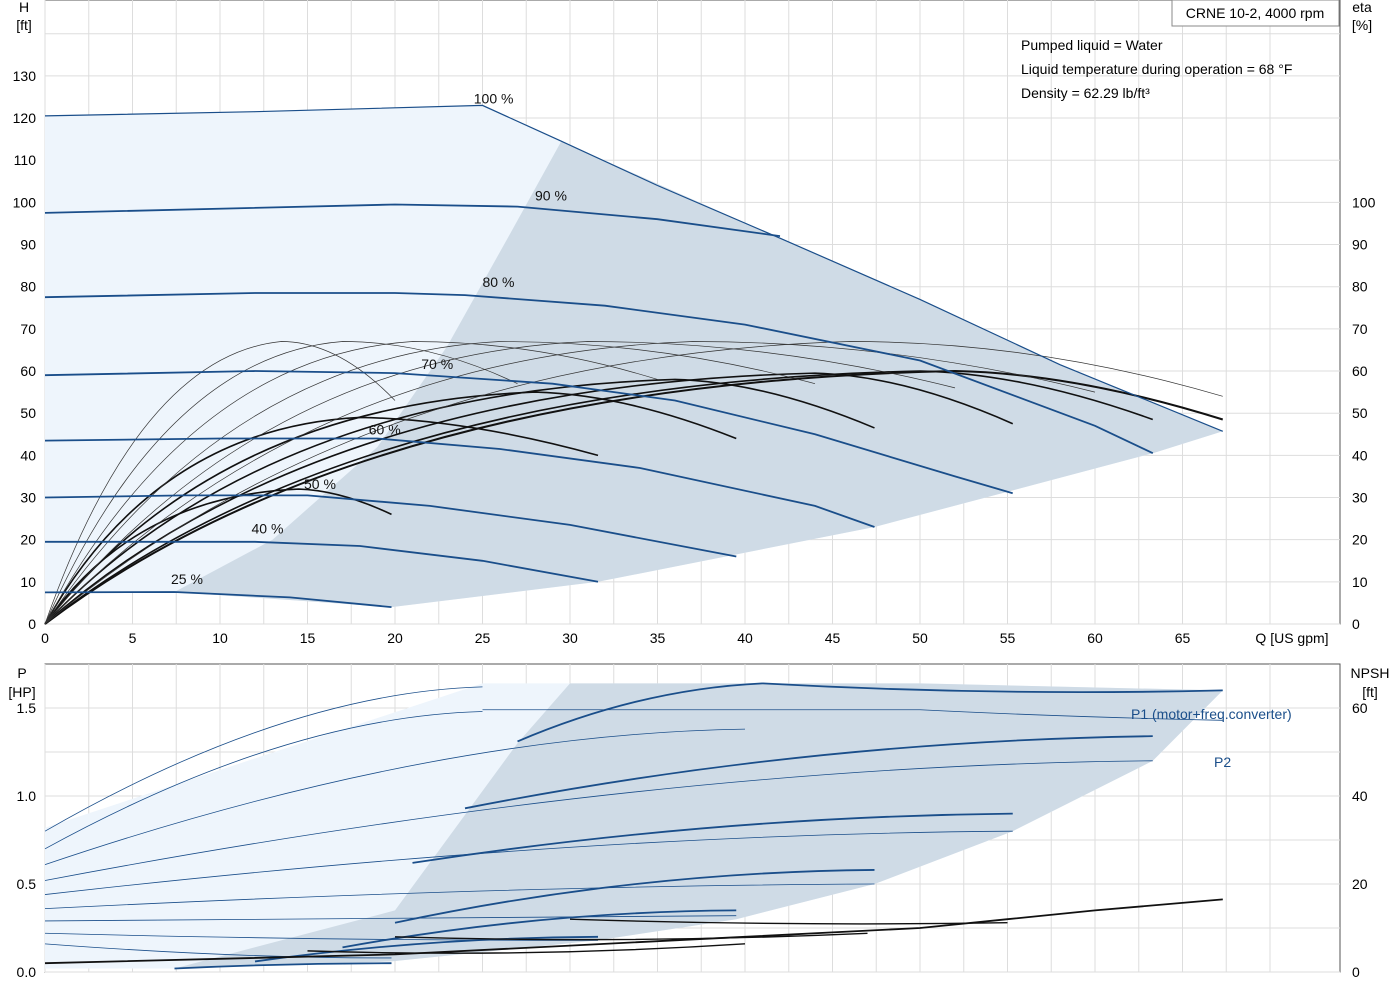 This screenshot has width=1400, height=1000. Describe the element at coordinates (385, 429) in the screenshot. I see `speed-curve-label: 60 %` at that location.